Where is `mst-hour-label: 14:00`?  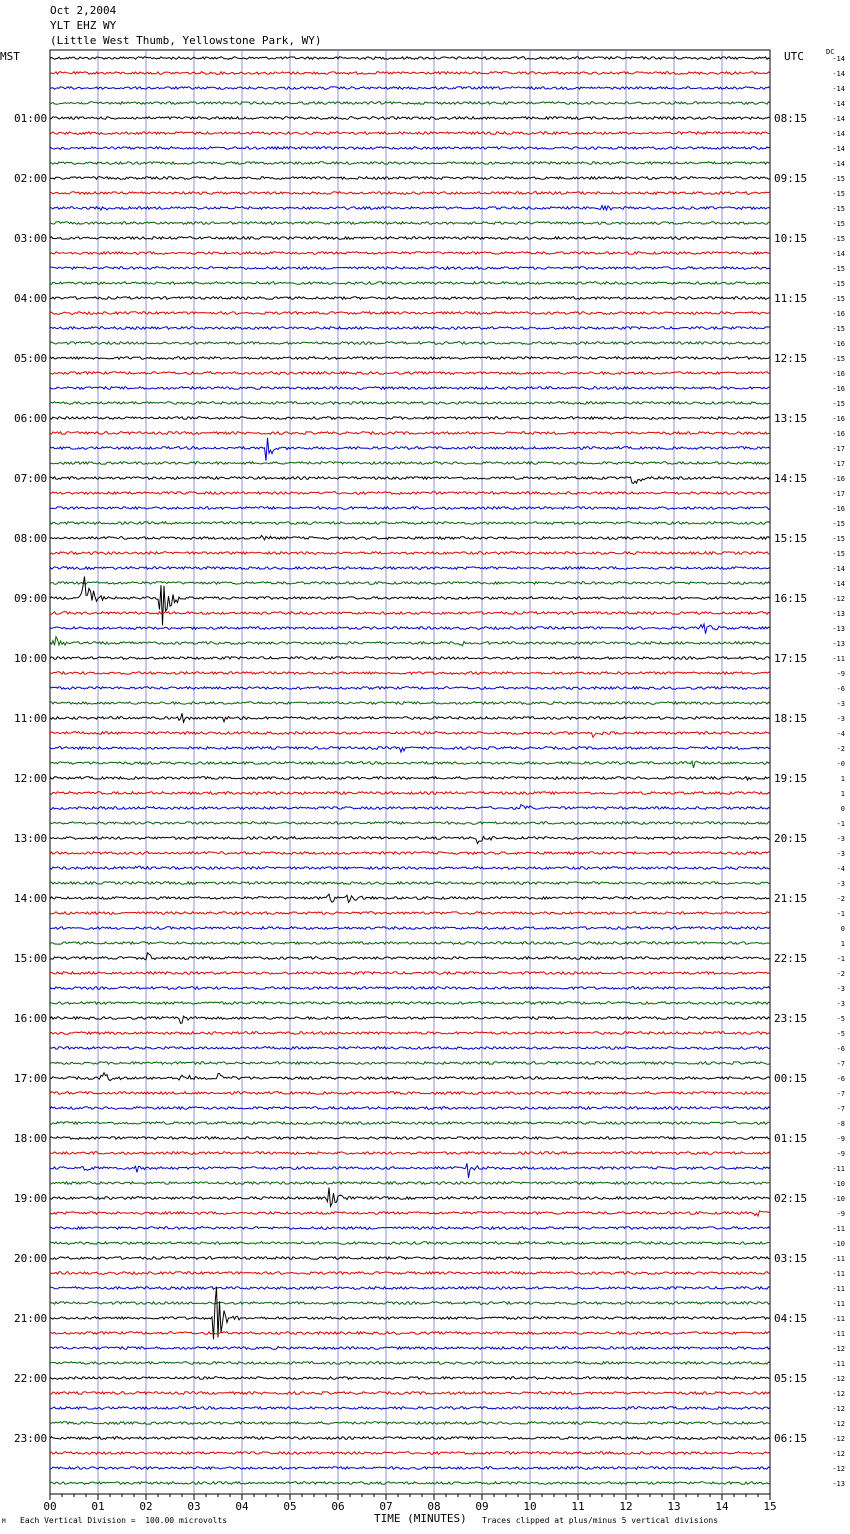
mst-hour-label: 14:00 is located at coordinates (30, 898).